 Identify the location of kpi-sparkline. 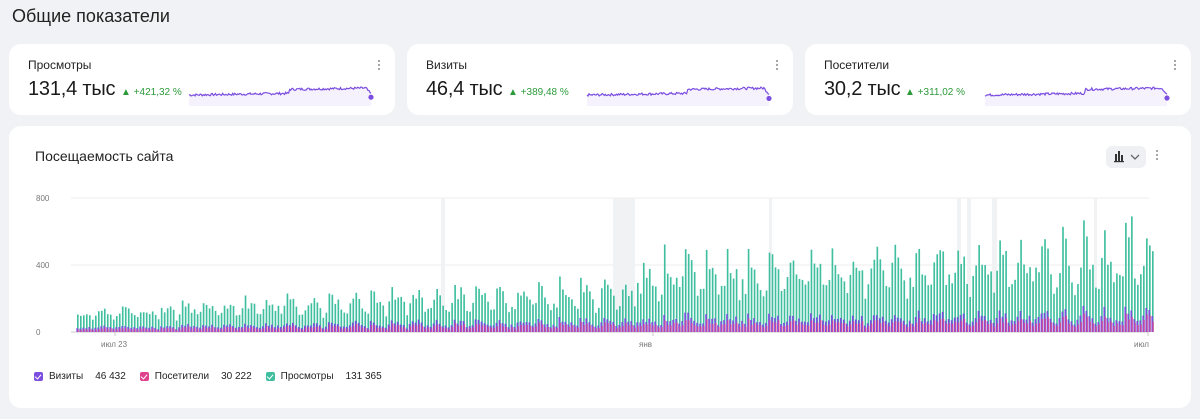
(281, 96).